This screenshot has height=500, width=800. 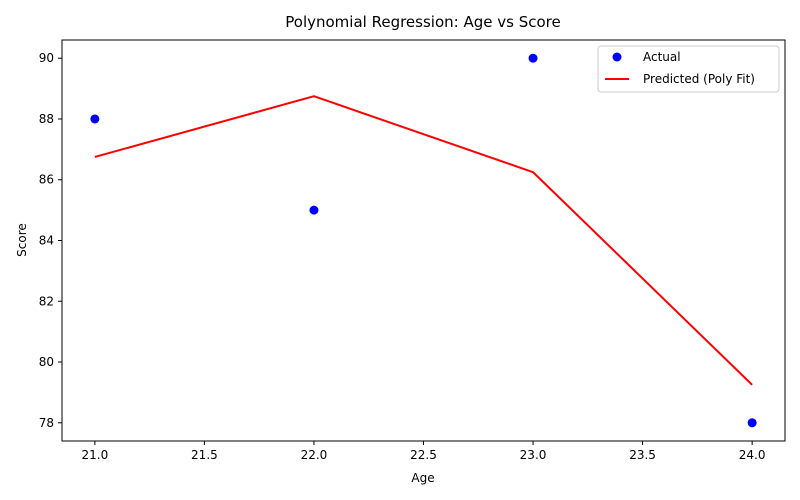 I want to click on y-axis-title: Score, so click(x=22, y=240).